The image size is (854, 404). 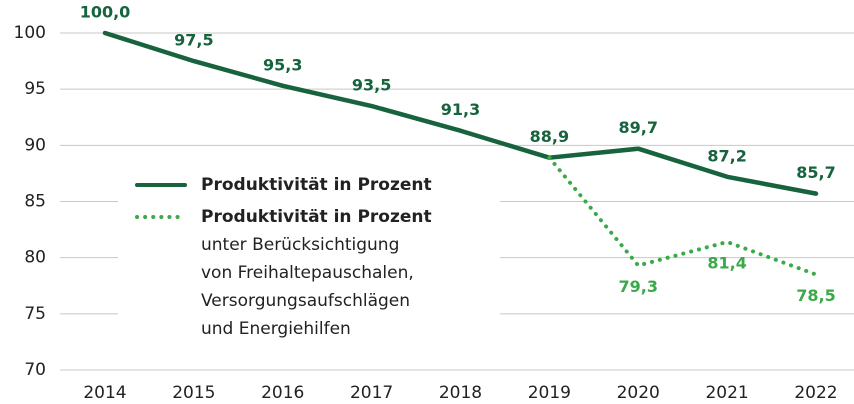 I want to click on y-tick-label: 75, so click(x=35, y=314).